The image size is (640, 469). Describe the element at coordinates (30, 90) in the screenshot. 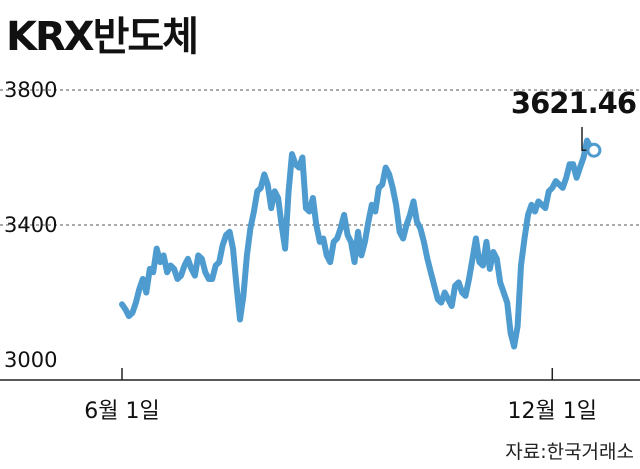

I see `y-tick-label: 3800` at that location.